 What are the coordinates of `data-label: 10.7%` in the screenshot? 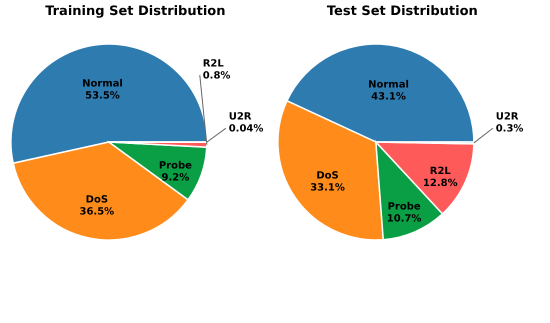 It's located at (404, 219).